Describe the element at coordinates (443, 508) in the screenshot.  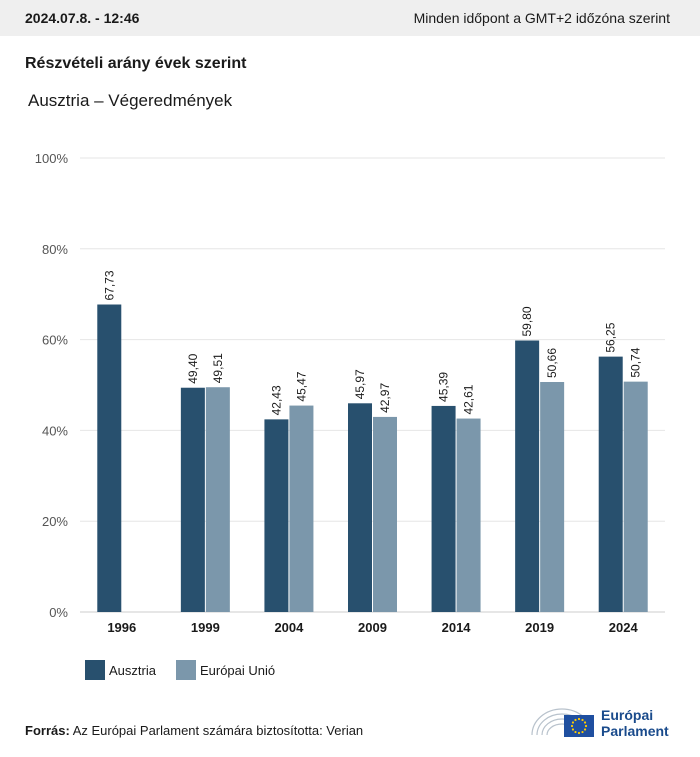
I see `bar-austria-2014` at that location.